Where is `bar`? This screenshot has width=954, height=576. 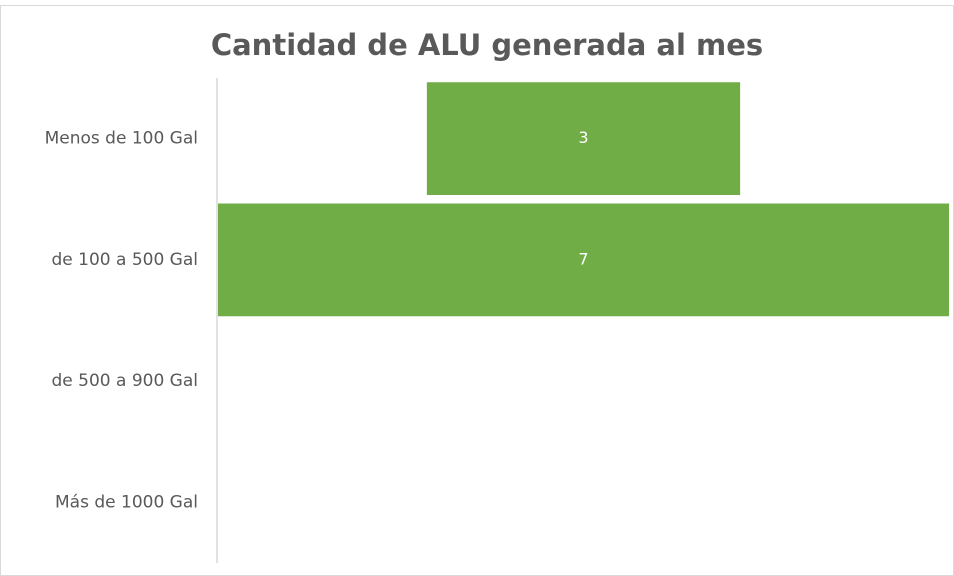
bar is located at coordinates (583, 139).